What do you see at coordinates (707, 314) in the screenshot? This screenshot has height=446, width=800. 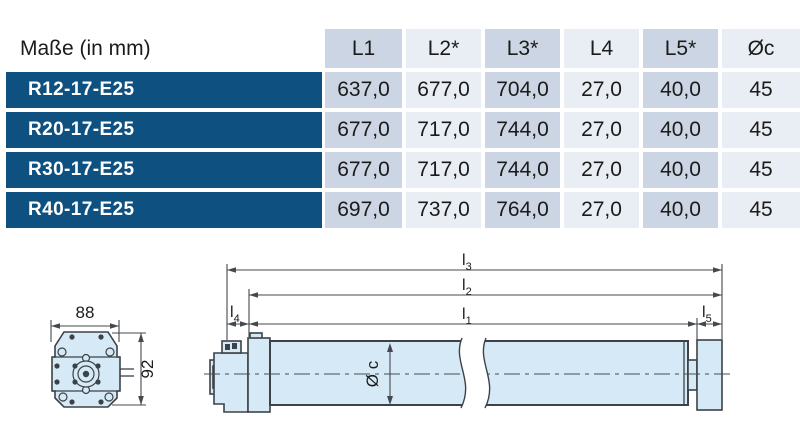 I see `dim-l5-label: l5` at bounding box center [707, 314].